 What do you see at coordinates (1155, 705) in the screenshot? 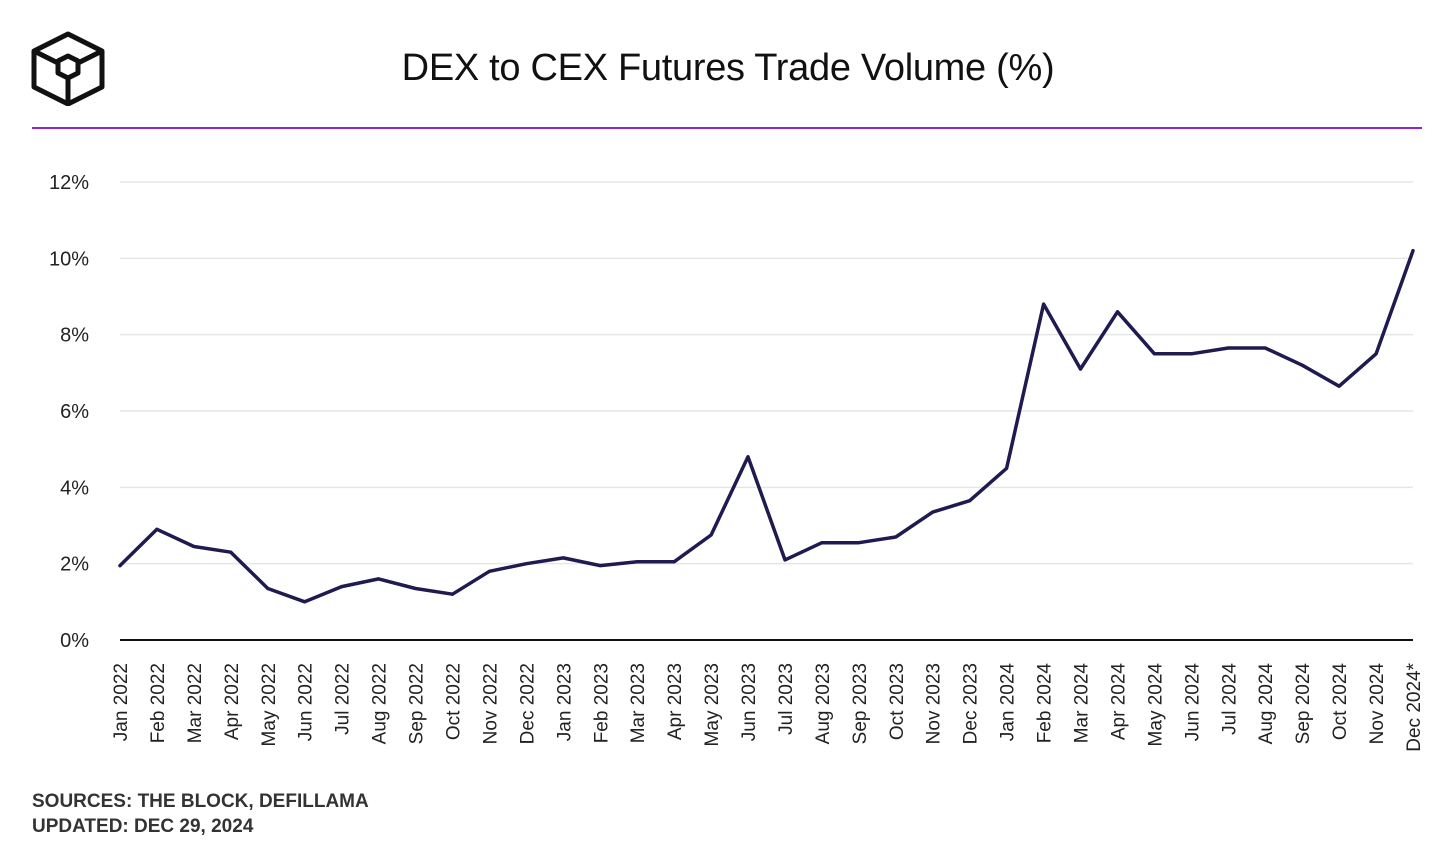
I see `x-tick-label: May 2024` at bounding box center [1155, 705].